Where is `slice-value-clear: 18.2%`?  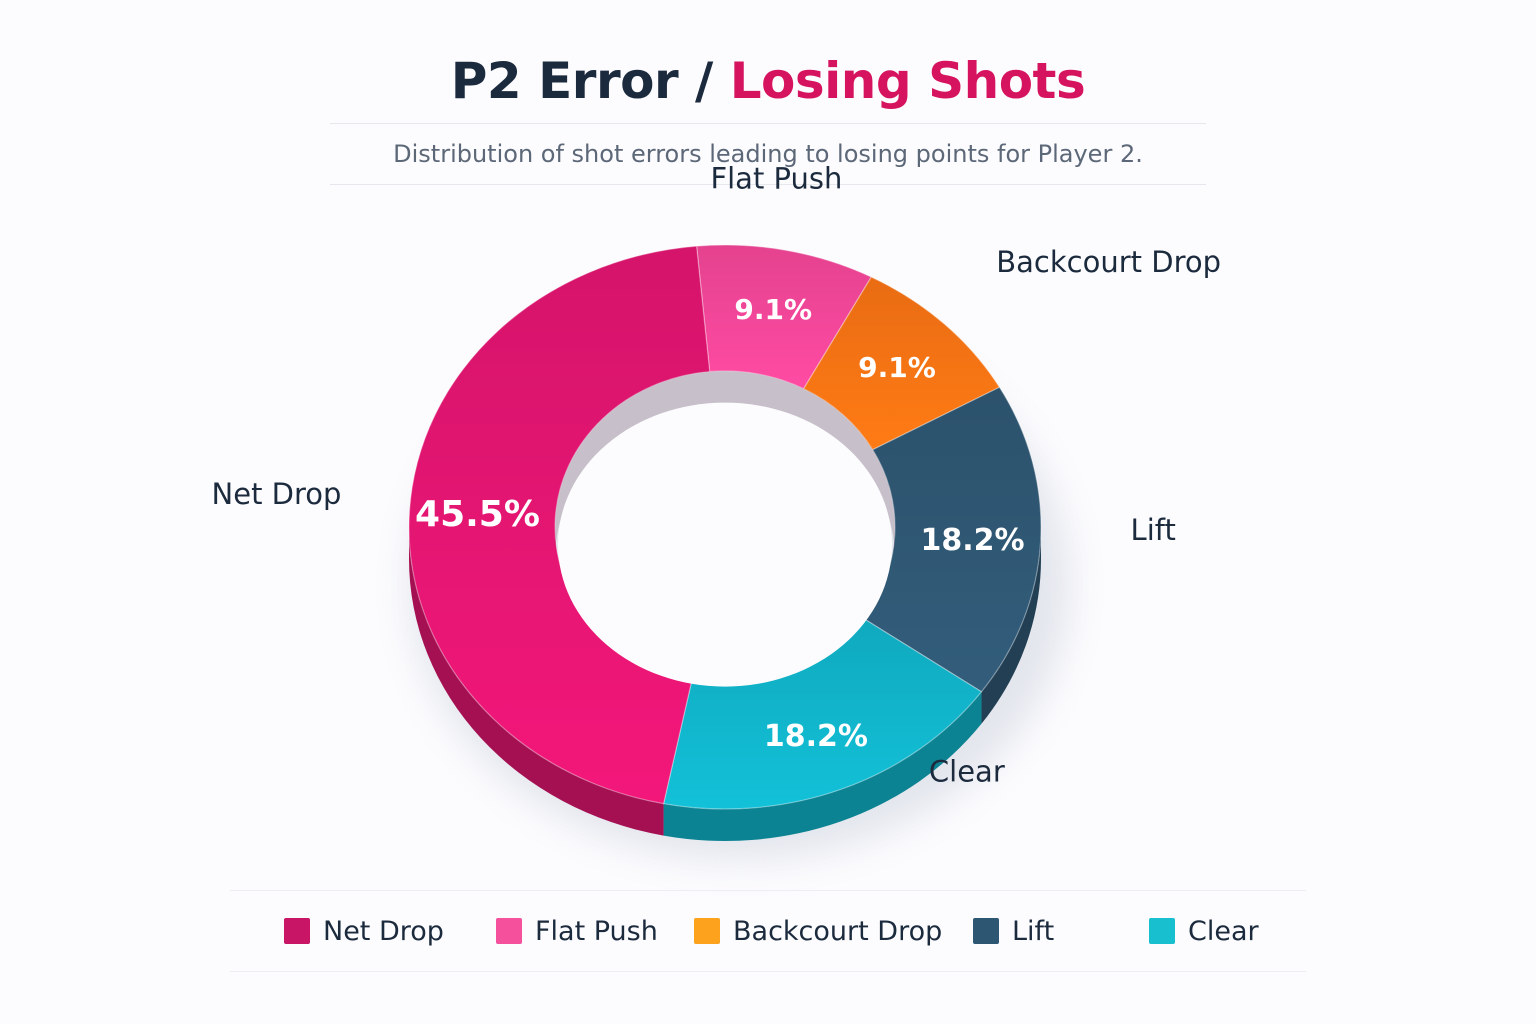
slice-value-clear: 18.2% is located at coordinates (816, 736).